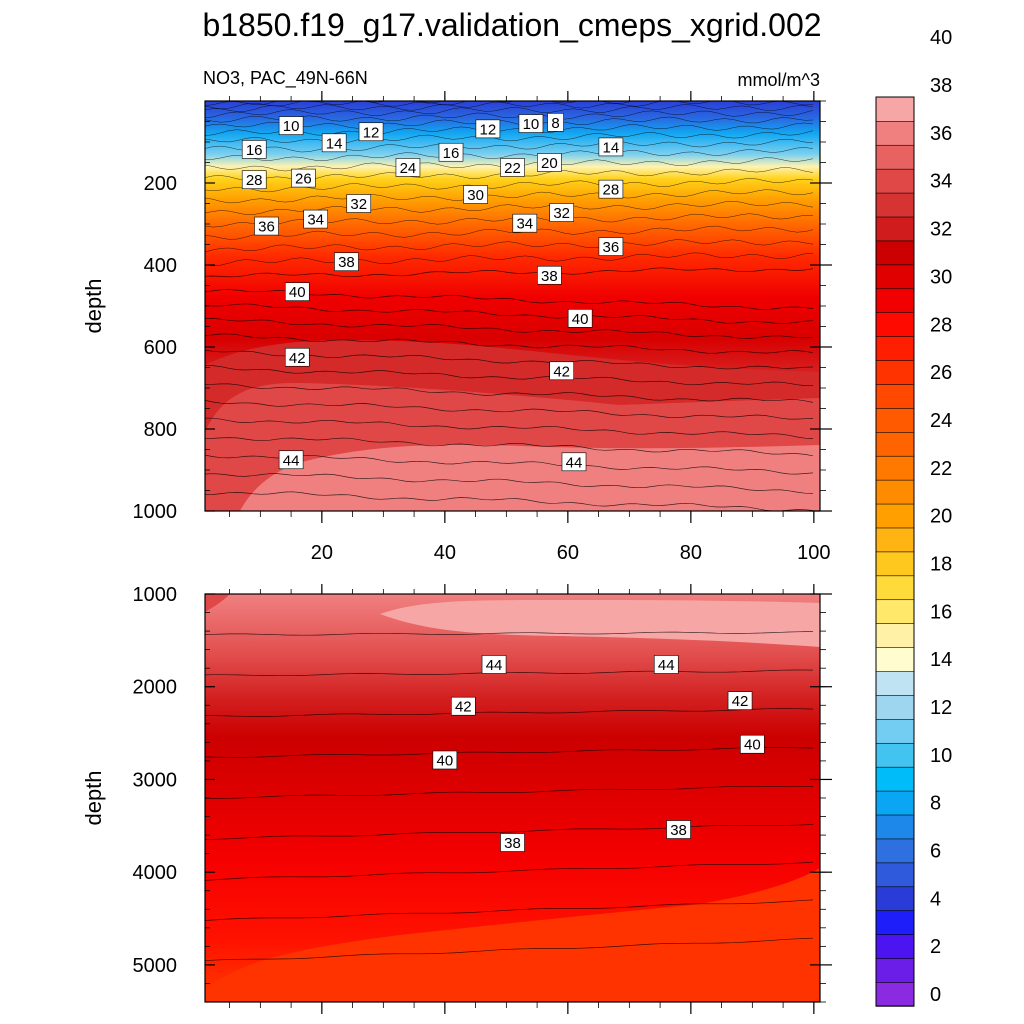 The height and width of the screenshot is (1024, 1024). I want to click on y-tick-label: 400, so click(160, 266).